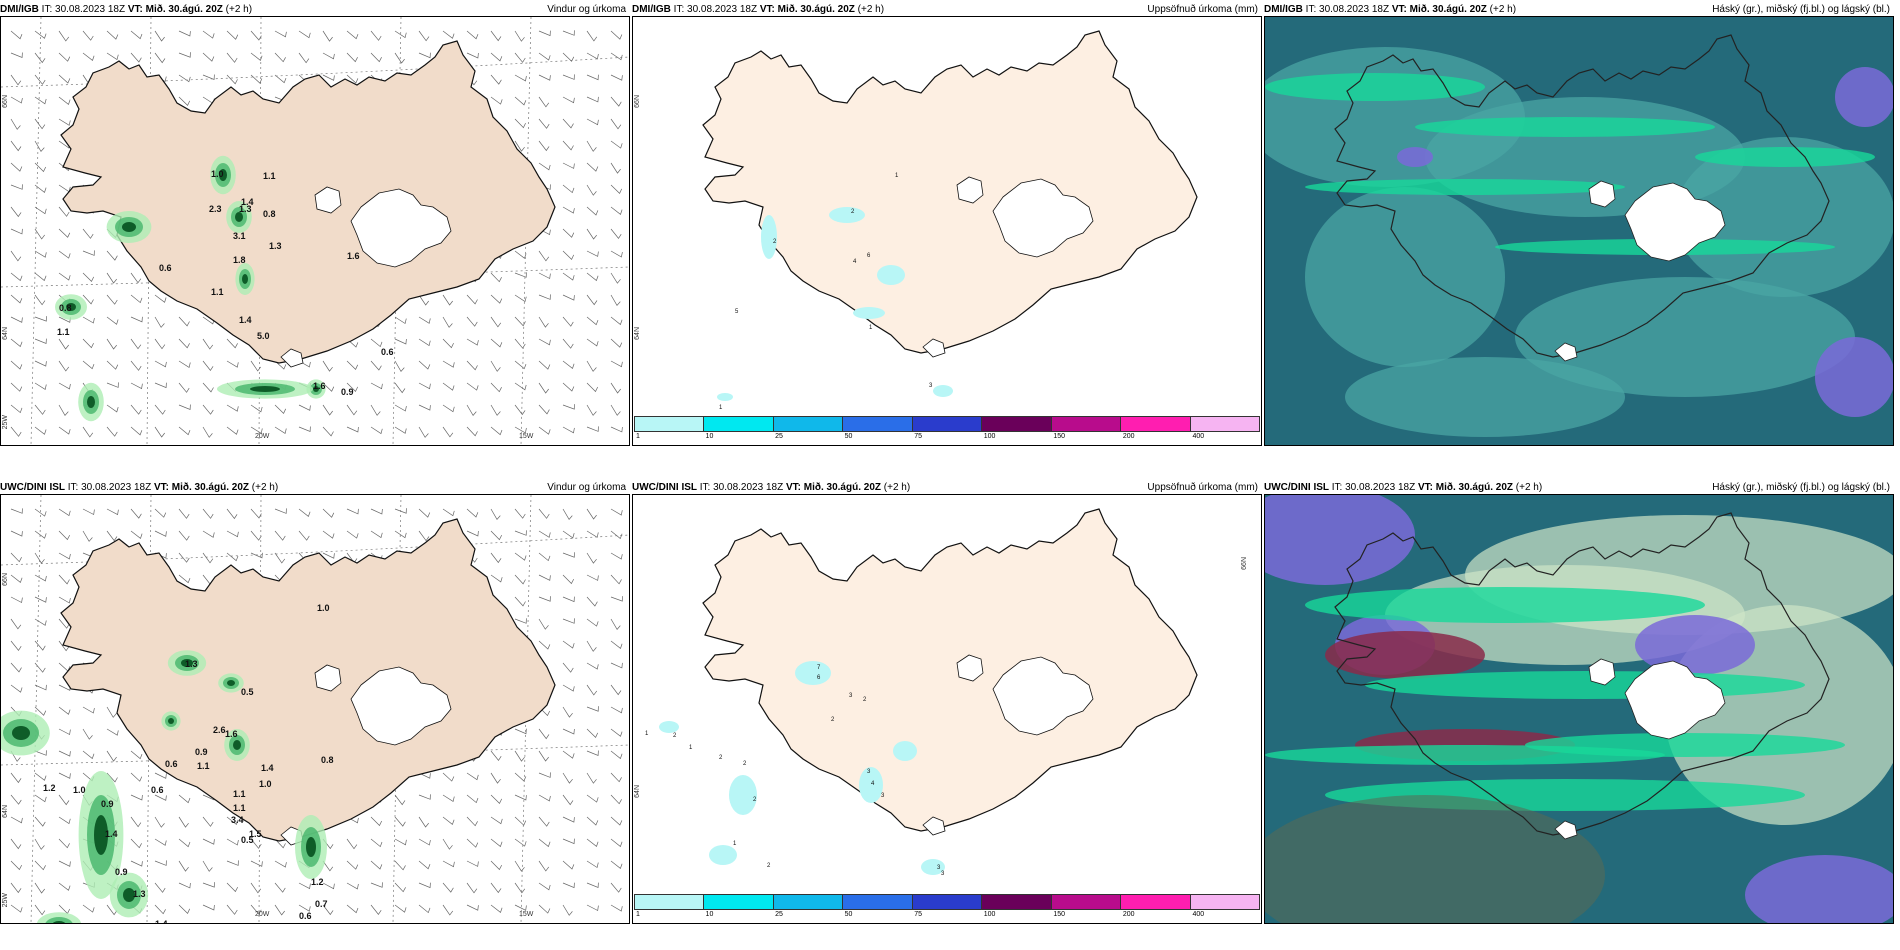  What do you see at coordinates (308, 204) in the screenshot?
I see `iceland-landmass` at bounding box center [308, 204].